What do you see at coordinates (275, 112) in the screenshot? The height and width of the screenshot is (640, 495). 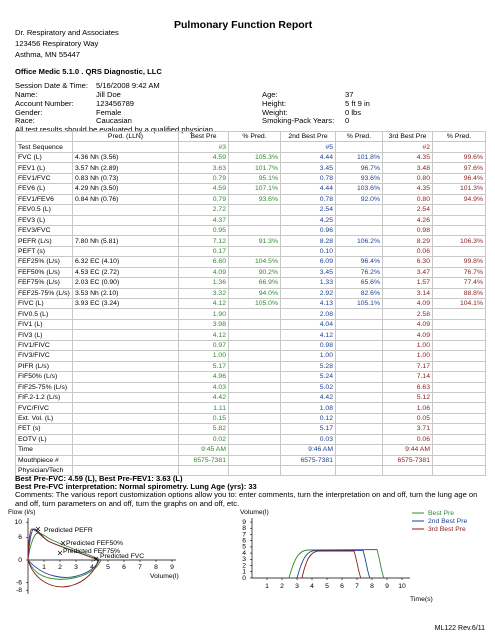 I see `field-label: Weight:` at bounding box center [275, 112].